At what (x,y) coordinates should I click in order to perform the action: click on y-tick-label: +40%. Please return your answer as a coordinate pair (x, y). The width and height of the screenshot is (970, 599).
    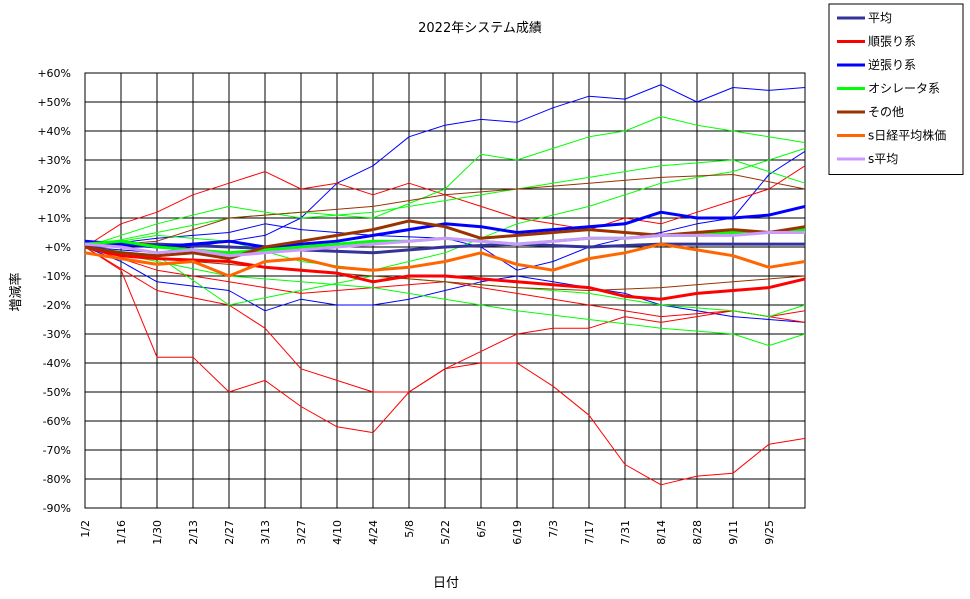
    Looking at the image, I should click on (54, 131).